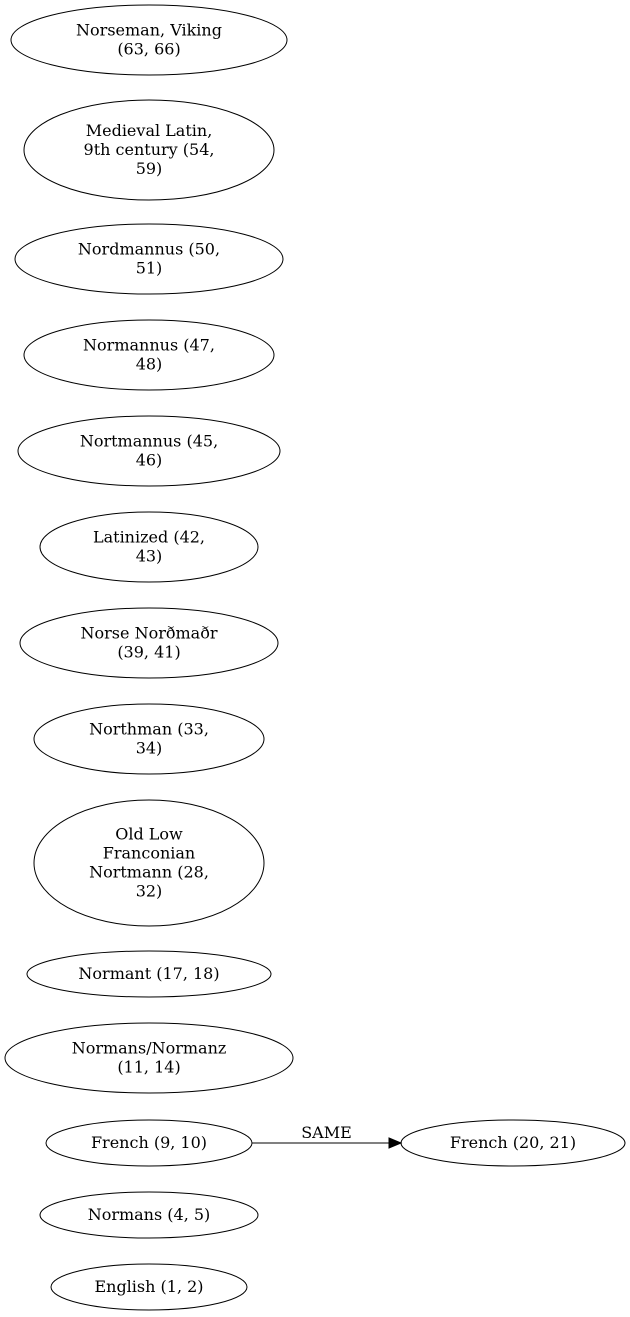  What do you see at coordinates (149, 729) in the screenshot?
I see `node-label: Northman (33,` at bounding box center [149, 729].